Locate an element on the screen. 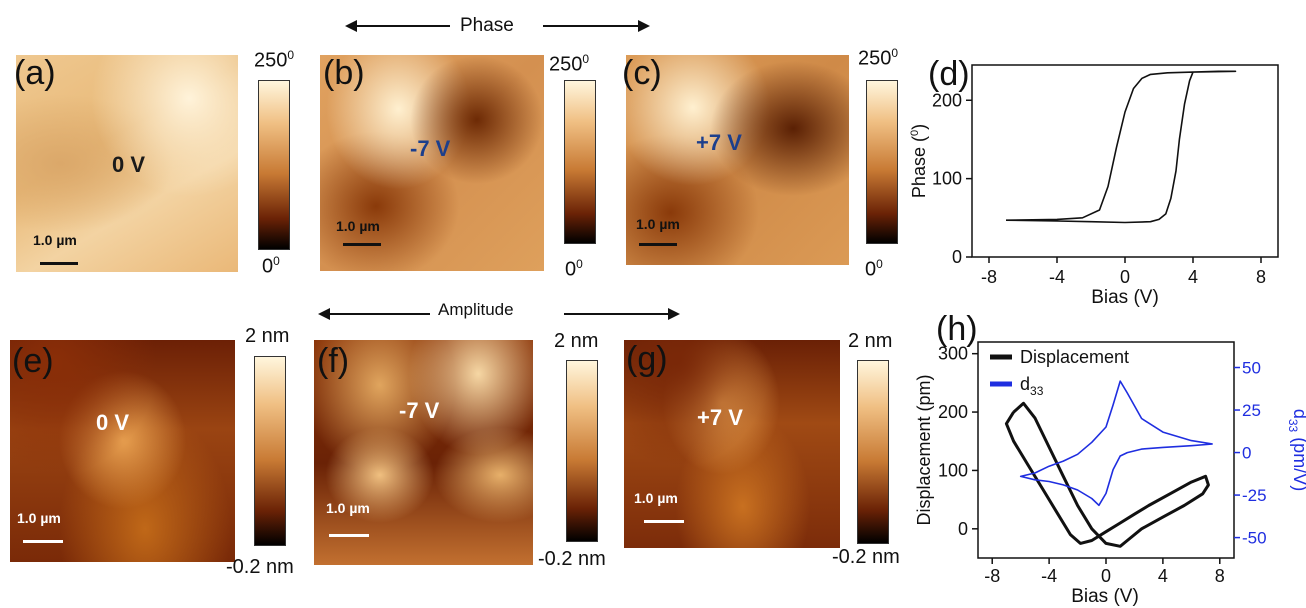 Image resolution: width=1306 pixels, height=608 pixels. amplitude-colorbar-e is located at coordinates (270, 451).